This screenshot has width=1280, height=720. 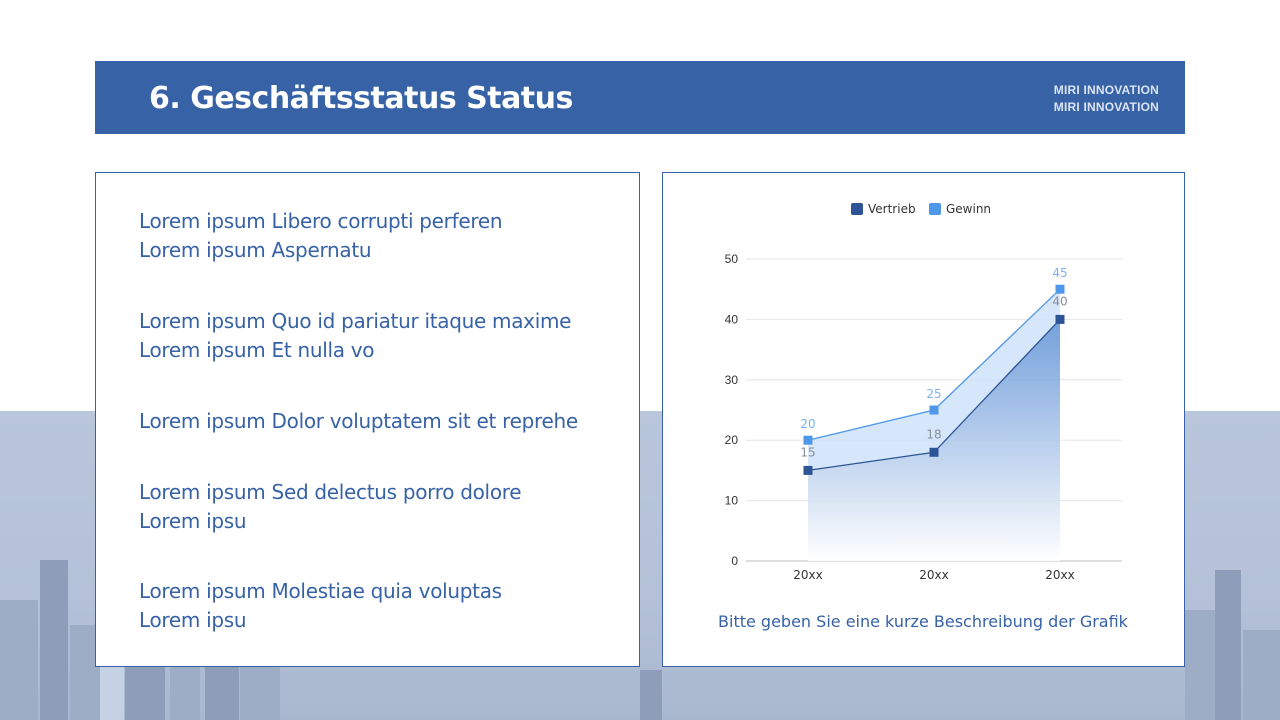 What do you see at coordinates (1059, 273) in the screenshot?
I see `data-label-gewinn: 45` at bounding box center [1059, 273].